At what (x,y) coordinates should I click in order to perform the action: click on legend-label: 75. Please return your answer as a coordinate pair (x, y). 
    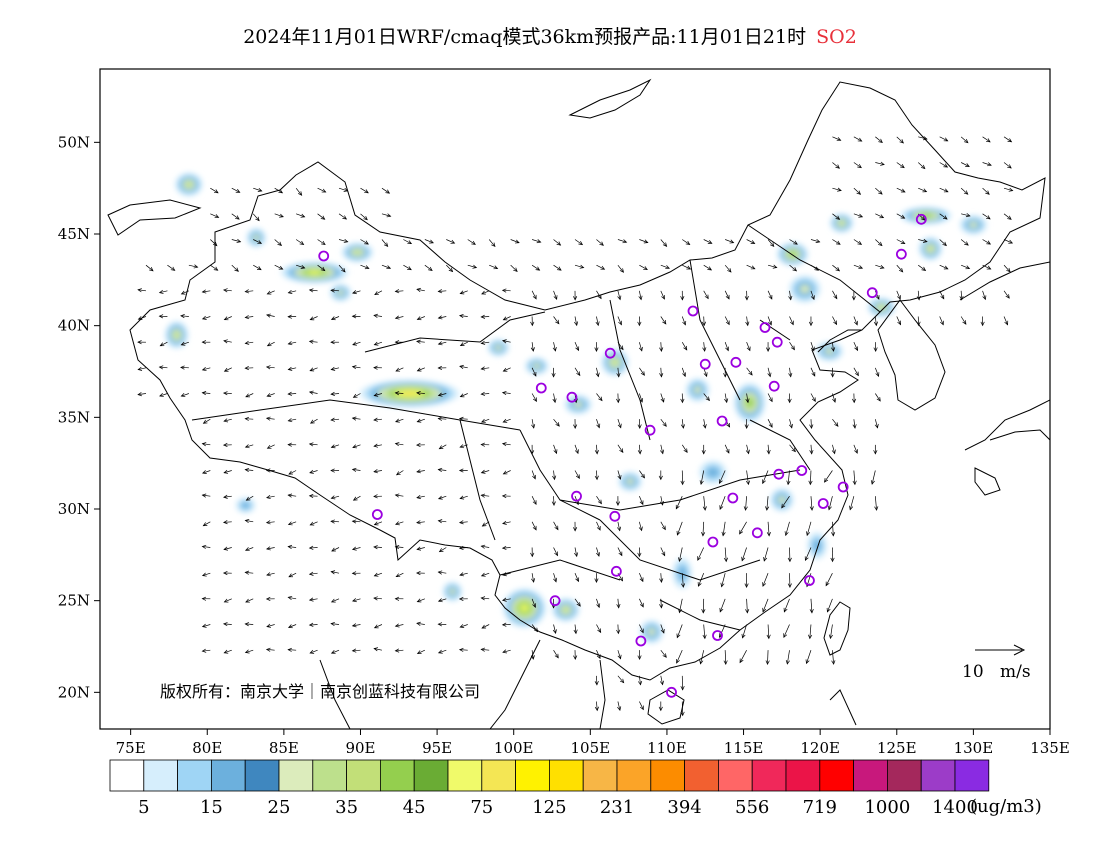
    Looking at the image, I should click on (481, 807).